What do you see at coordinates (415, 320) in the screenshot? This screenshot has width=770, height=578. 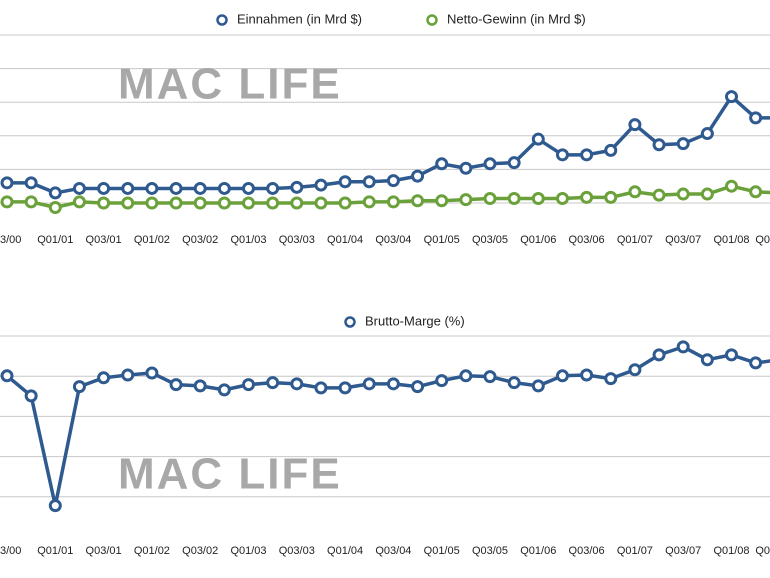 I see `legend-label: Brutto-Marge (%)` at bounding box center [415, 320].